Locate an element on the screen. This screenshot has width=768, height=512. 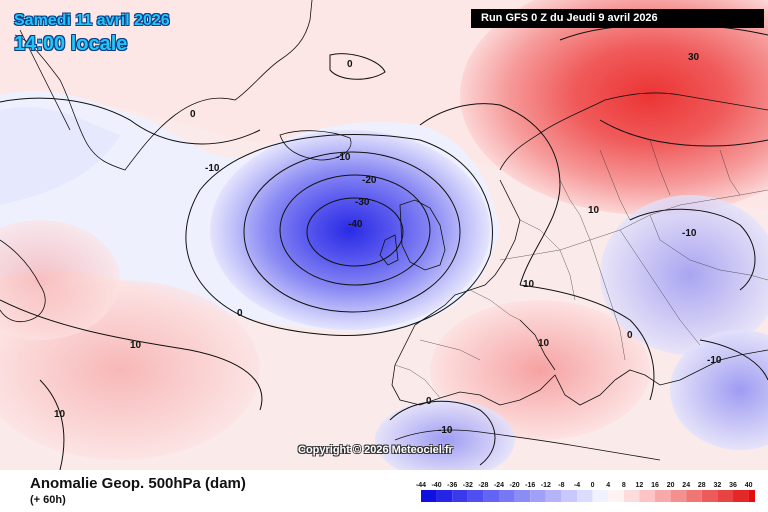
legend-tick-label: 24 is located at coordinates (686, 485).